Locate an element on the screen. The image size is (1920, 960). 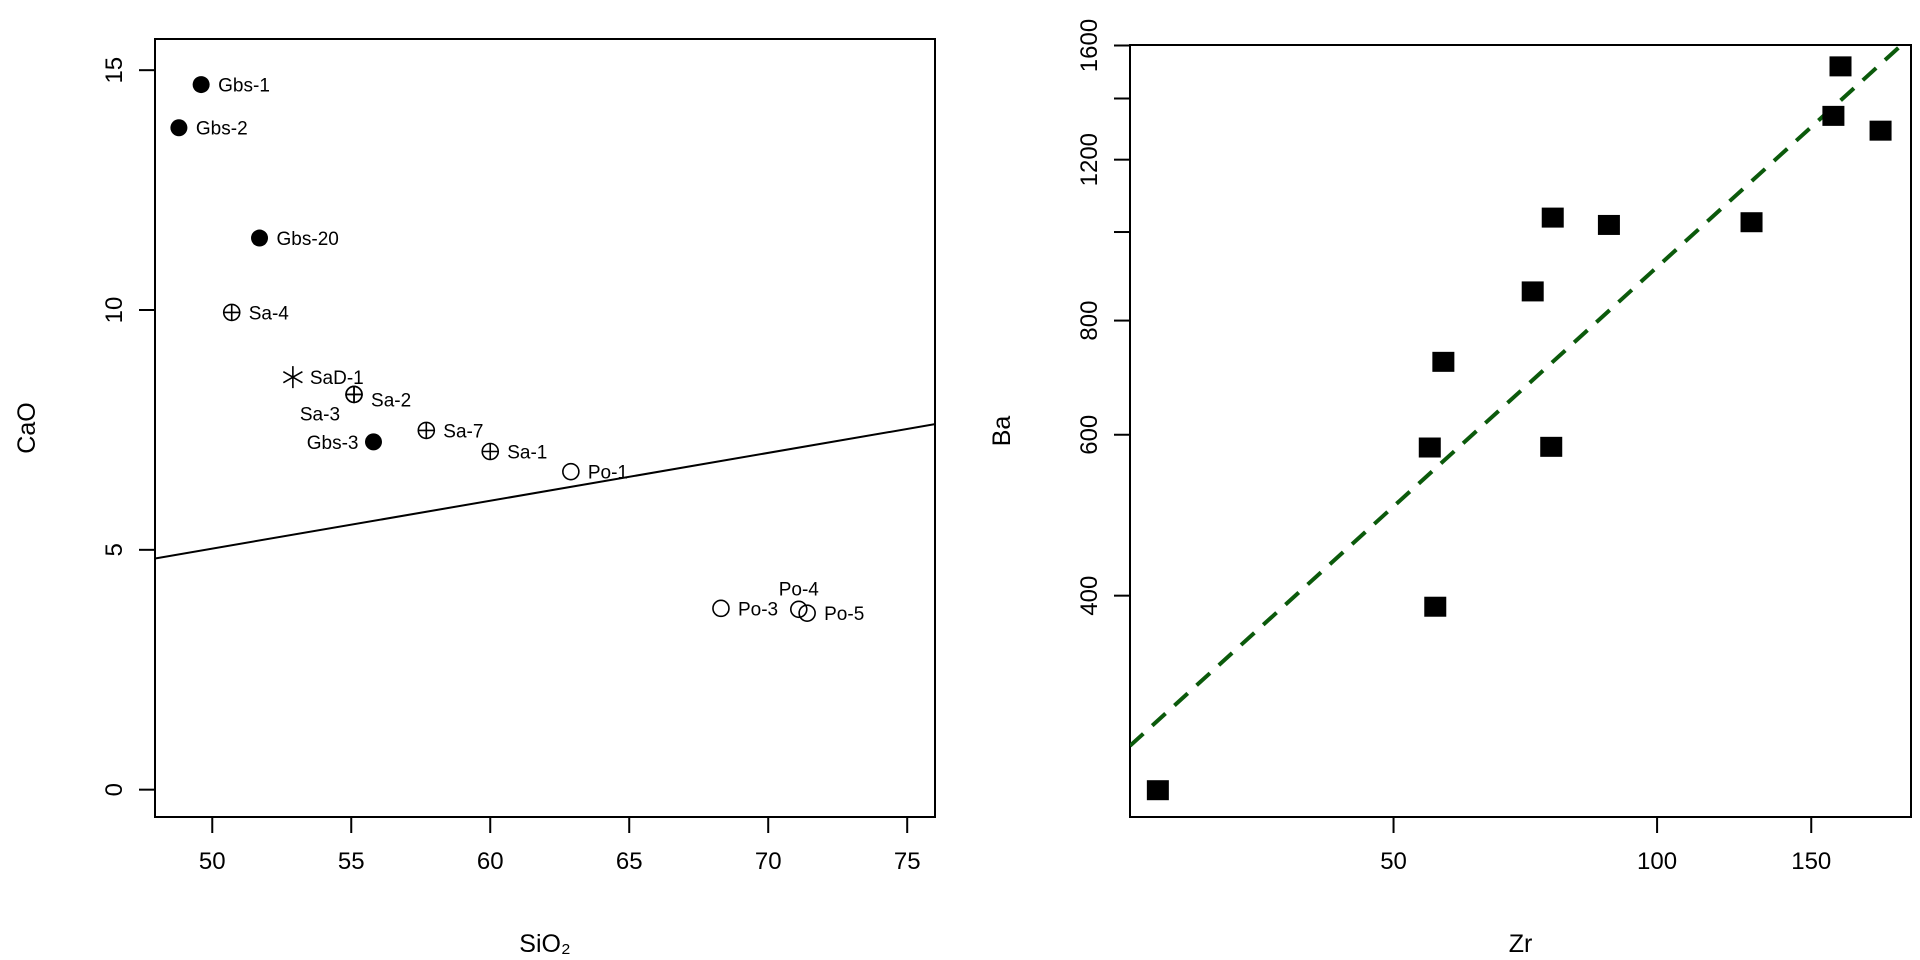
y-tick-label: 400 is located at coordinates (1089, 596).